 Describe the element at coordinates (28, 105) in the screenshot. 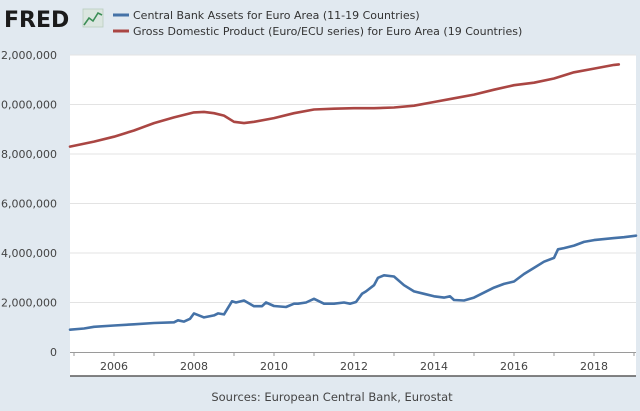

I see `y-tick-label: 10,000,000` at that location.